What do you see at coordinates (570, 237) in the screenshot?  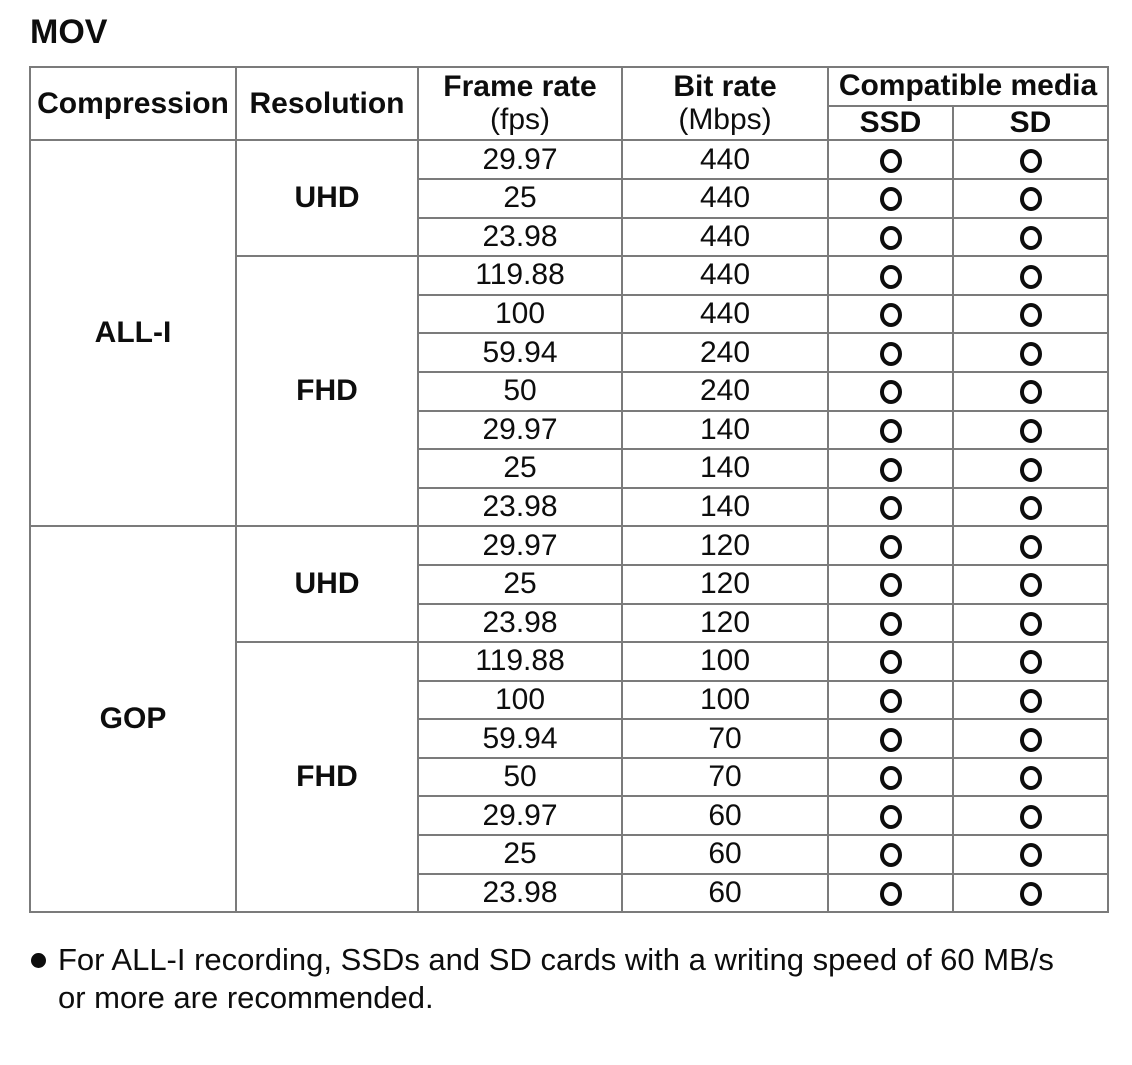 I see `spec-row: 23.98 440` at bounding box center [570, 237].